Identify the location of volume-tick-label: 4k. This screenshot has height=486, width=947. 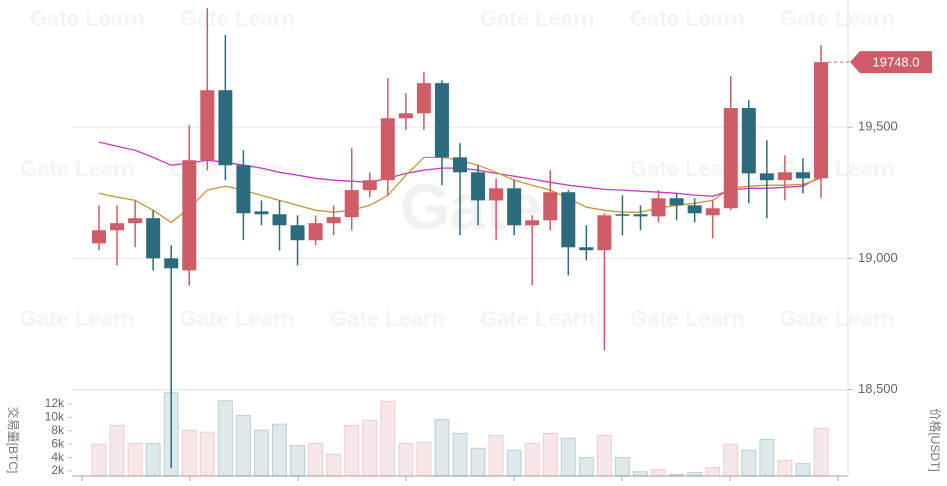
(58, 457).